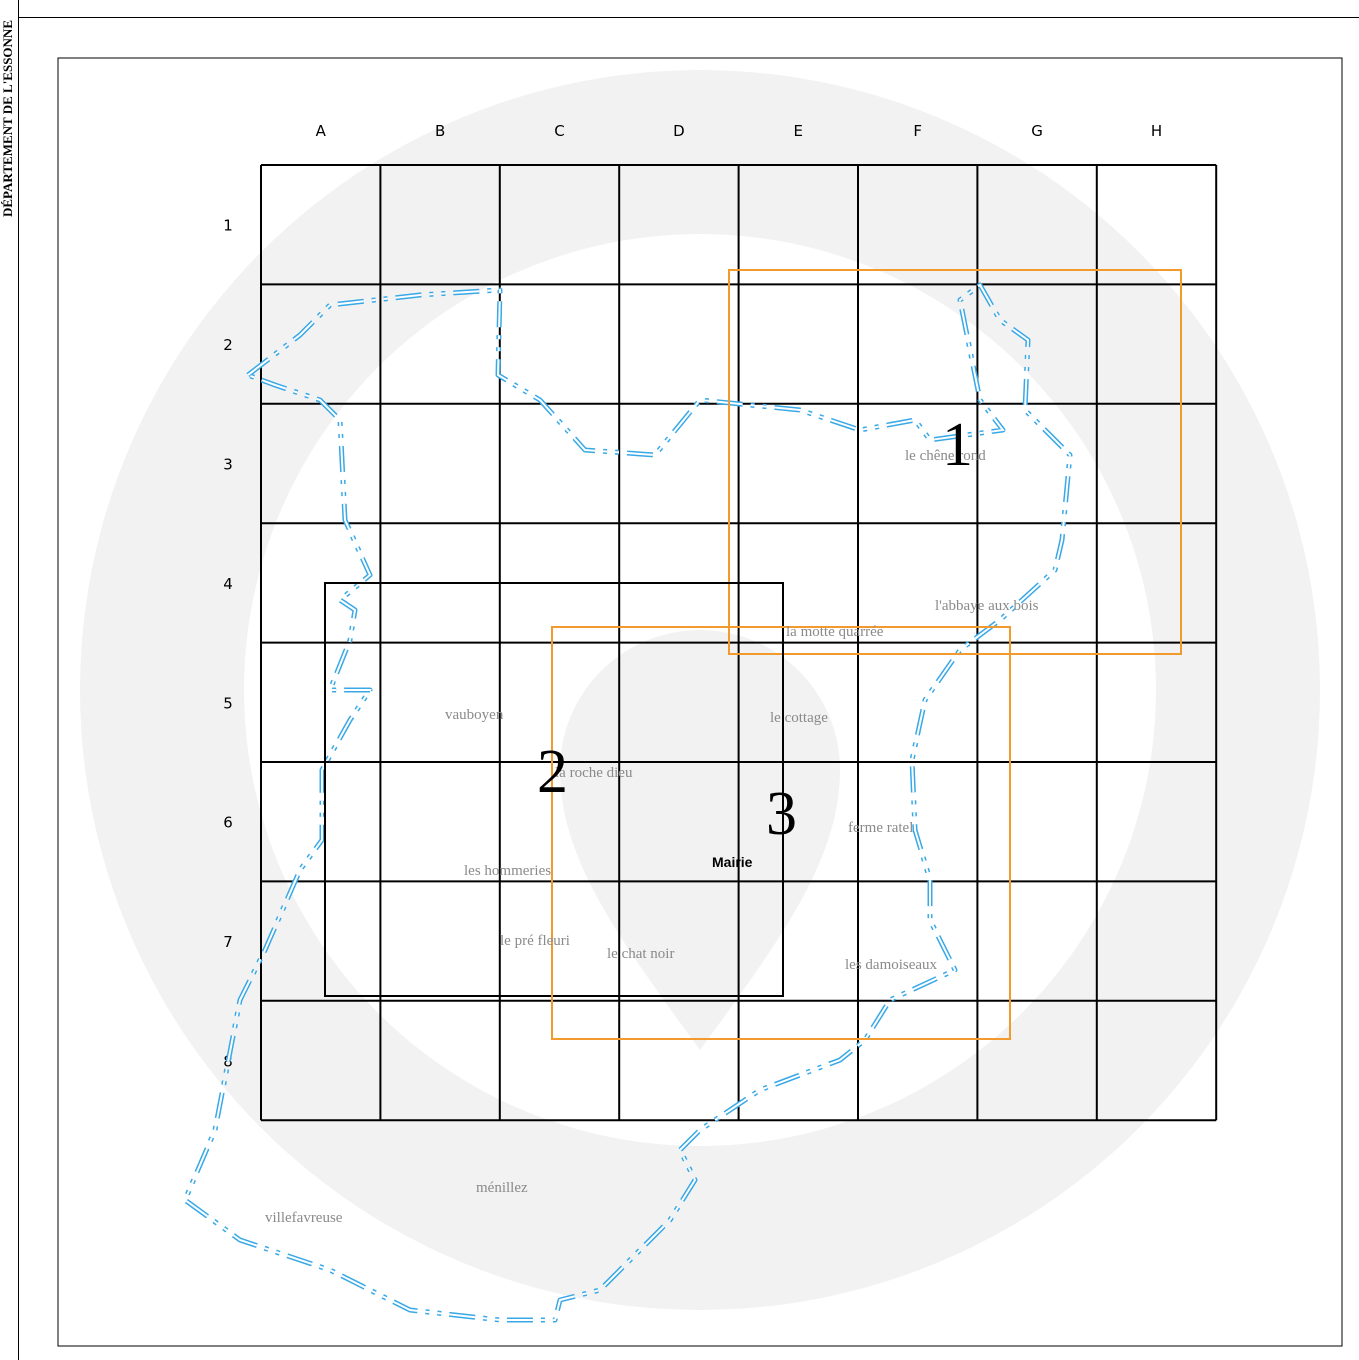 This screenshot has height=1360, width=1359. I want to click on top-rule, so click(688, 17).